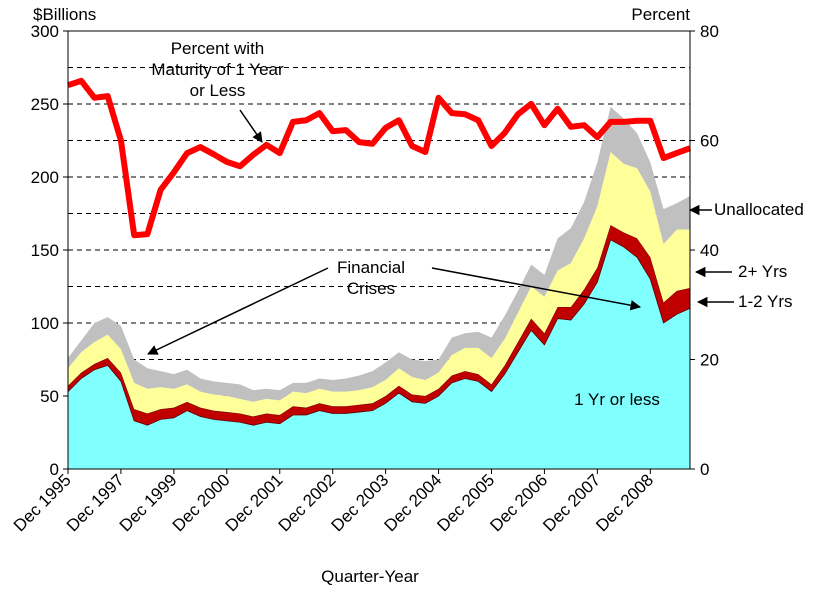 Image resolution: width=829 pixels, height=590 pixels. I want to click on y-tick-label: 150, so click(45, 250).